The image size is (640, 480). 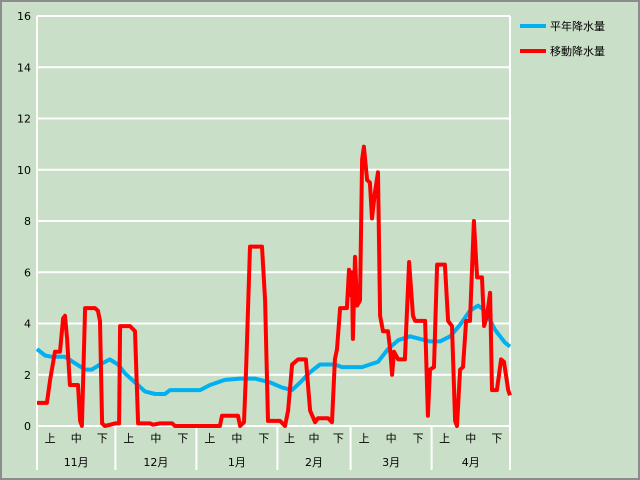 I want to click on legend: 平年降水量 移動降水量, so click(x=562, y=38).